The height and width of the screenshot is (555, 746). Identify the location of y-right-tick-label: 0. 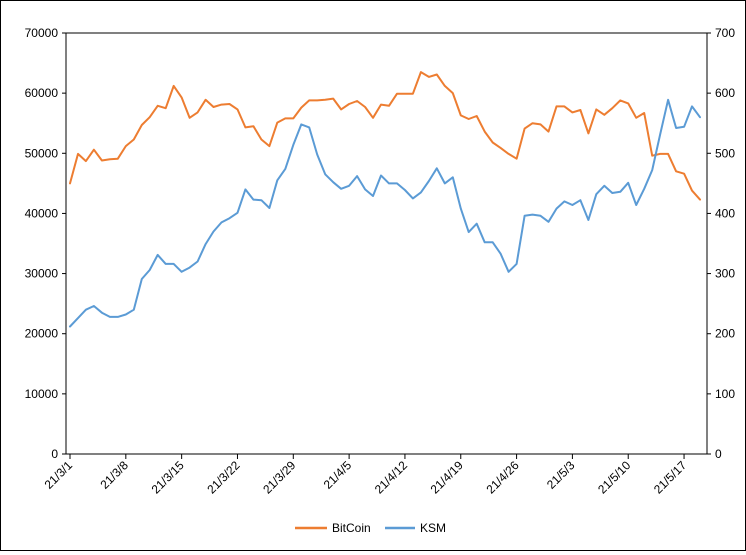
(718, 454).